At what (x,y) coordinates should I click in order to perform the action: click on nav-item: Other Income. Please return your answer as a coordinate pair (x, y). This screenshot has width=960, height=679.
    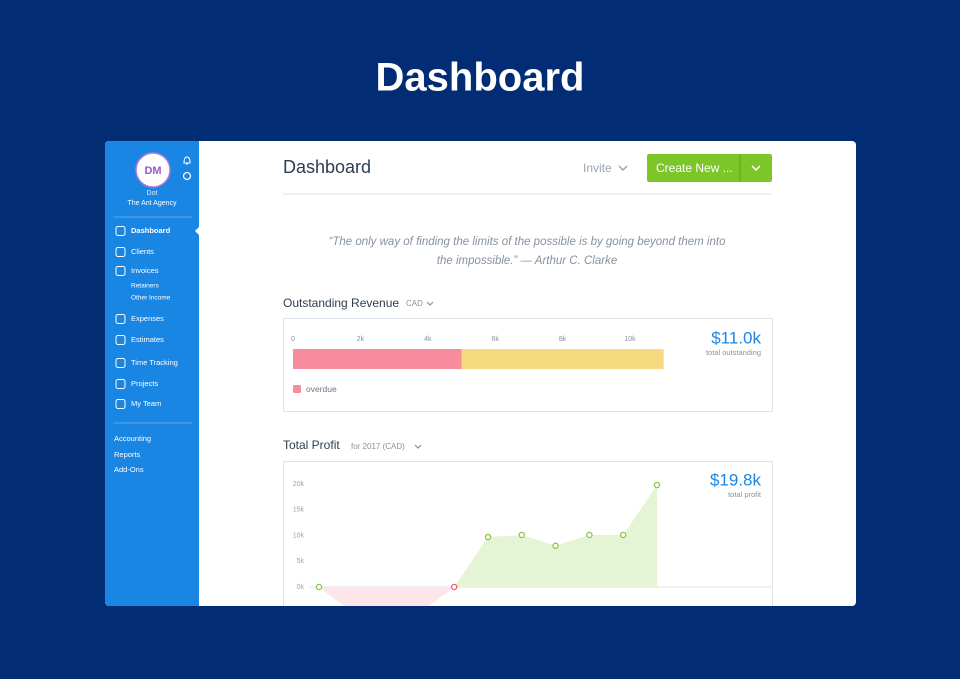
    Looking at the image, I should click on (151, 298).